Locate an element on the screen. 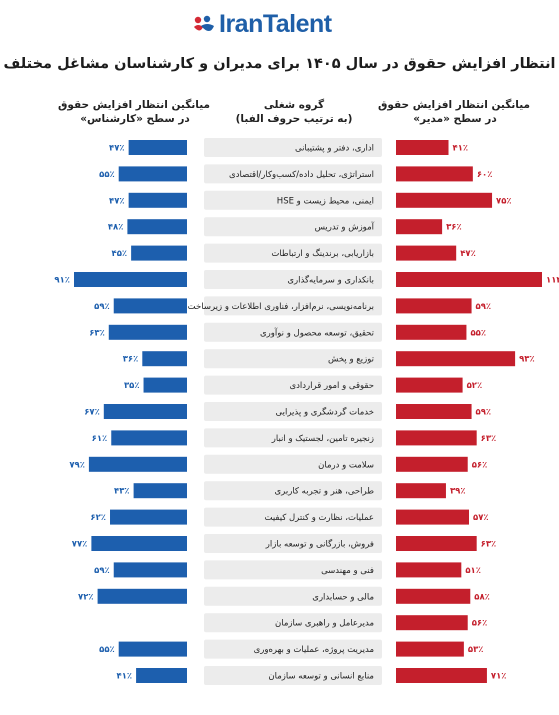 Image resolution: width=559 pixels, height=715 pixels. expert-value-label: ۶۷٪ is located at coordinates (92, 413).